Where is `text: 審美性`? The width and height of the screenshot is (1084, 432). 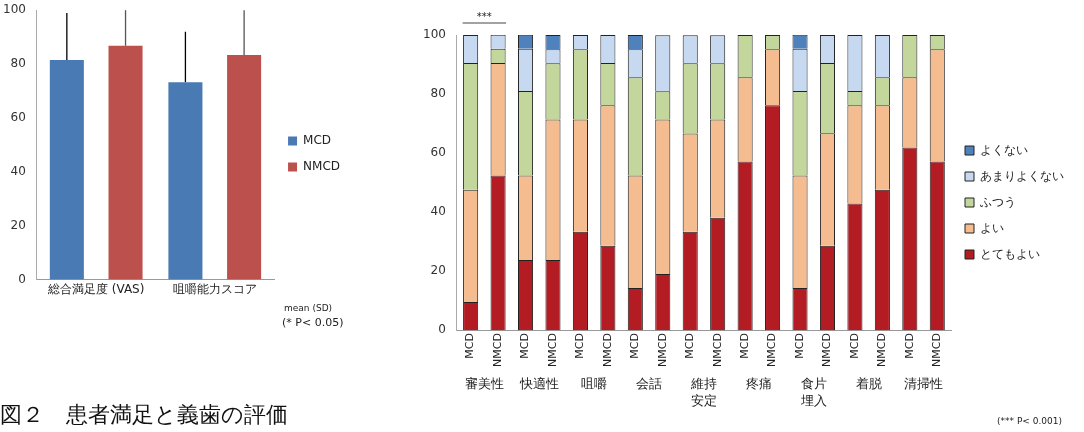 text: 審美性 is located at coordinates (484, 383).